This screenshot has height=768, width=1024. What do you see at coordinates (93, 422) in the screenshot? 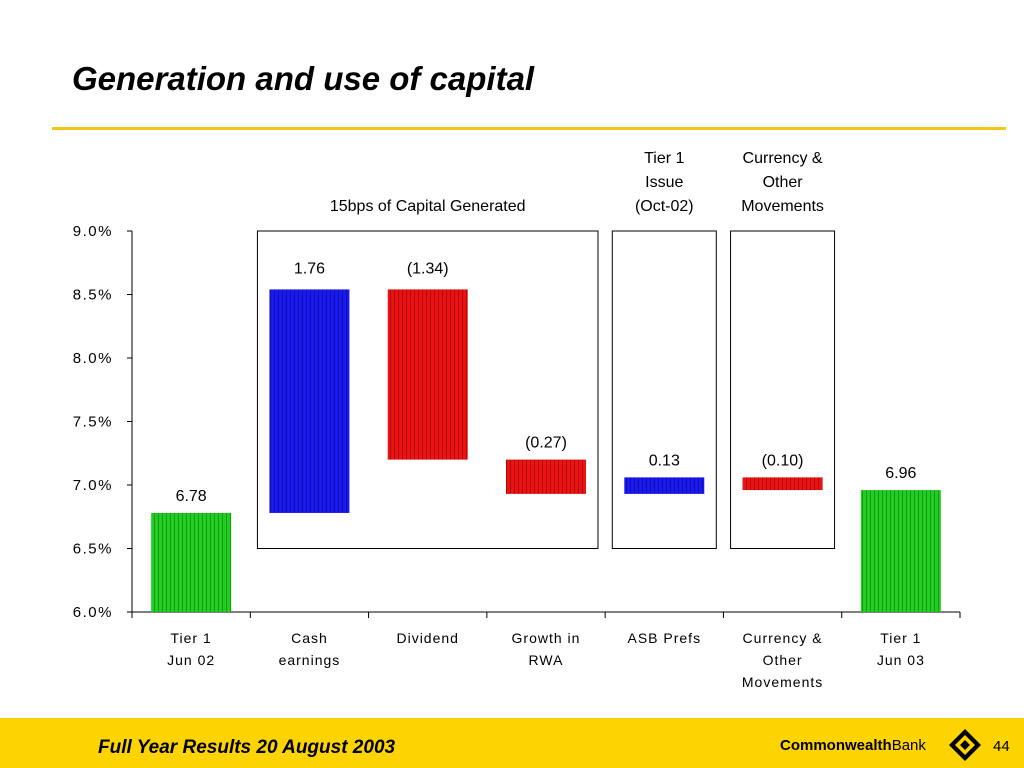
I see `y-tick-label: 7.5%` at bounding box center [93, 422].